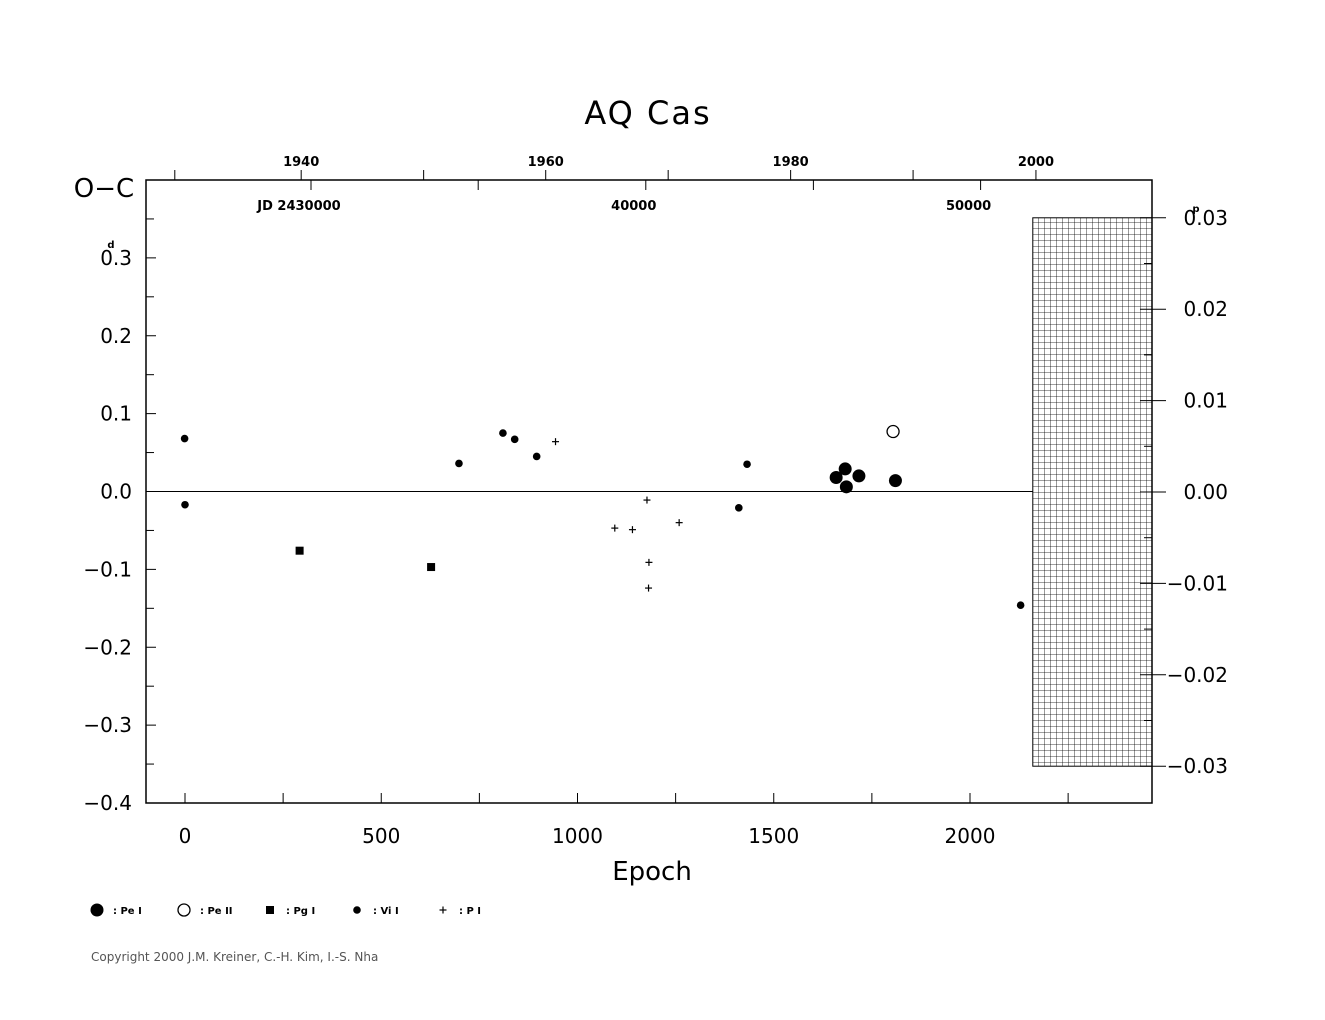  I want to click on legend-label: : Vi I, so click(386, 911).